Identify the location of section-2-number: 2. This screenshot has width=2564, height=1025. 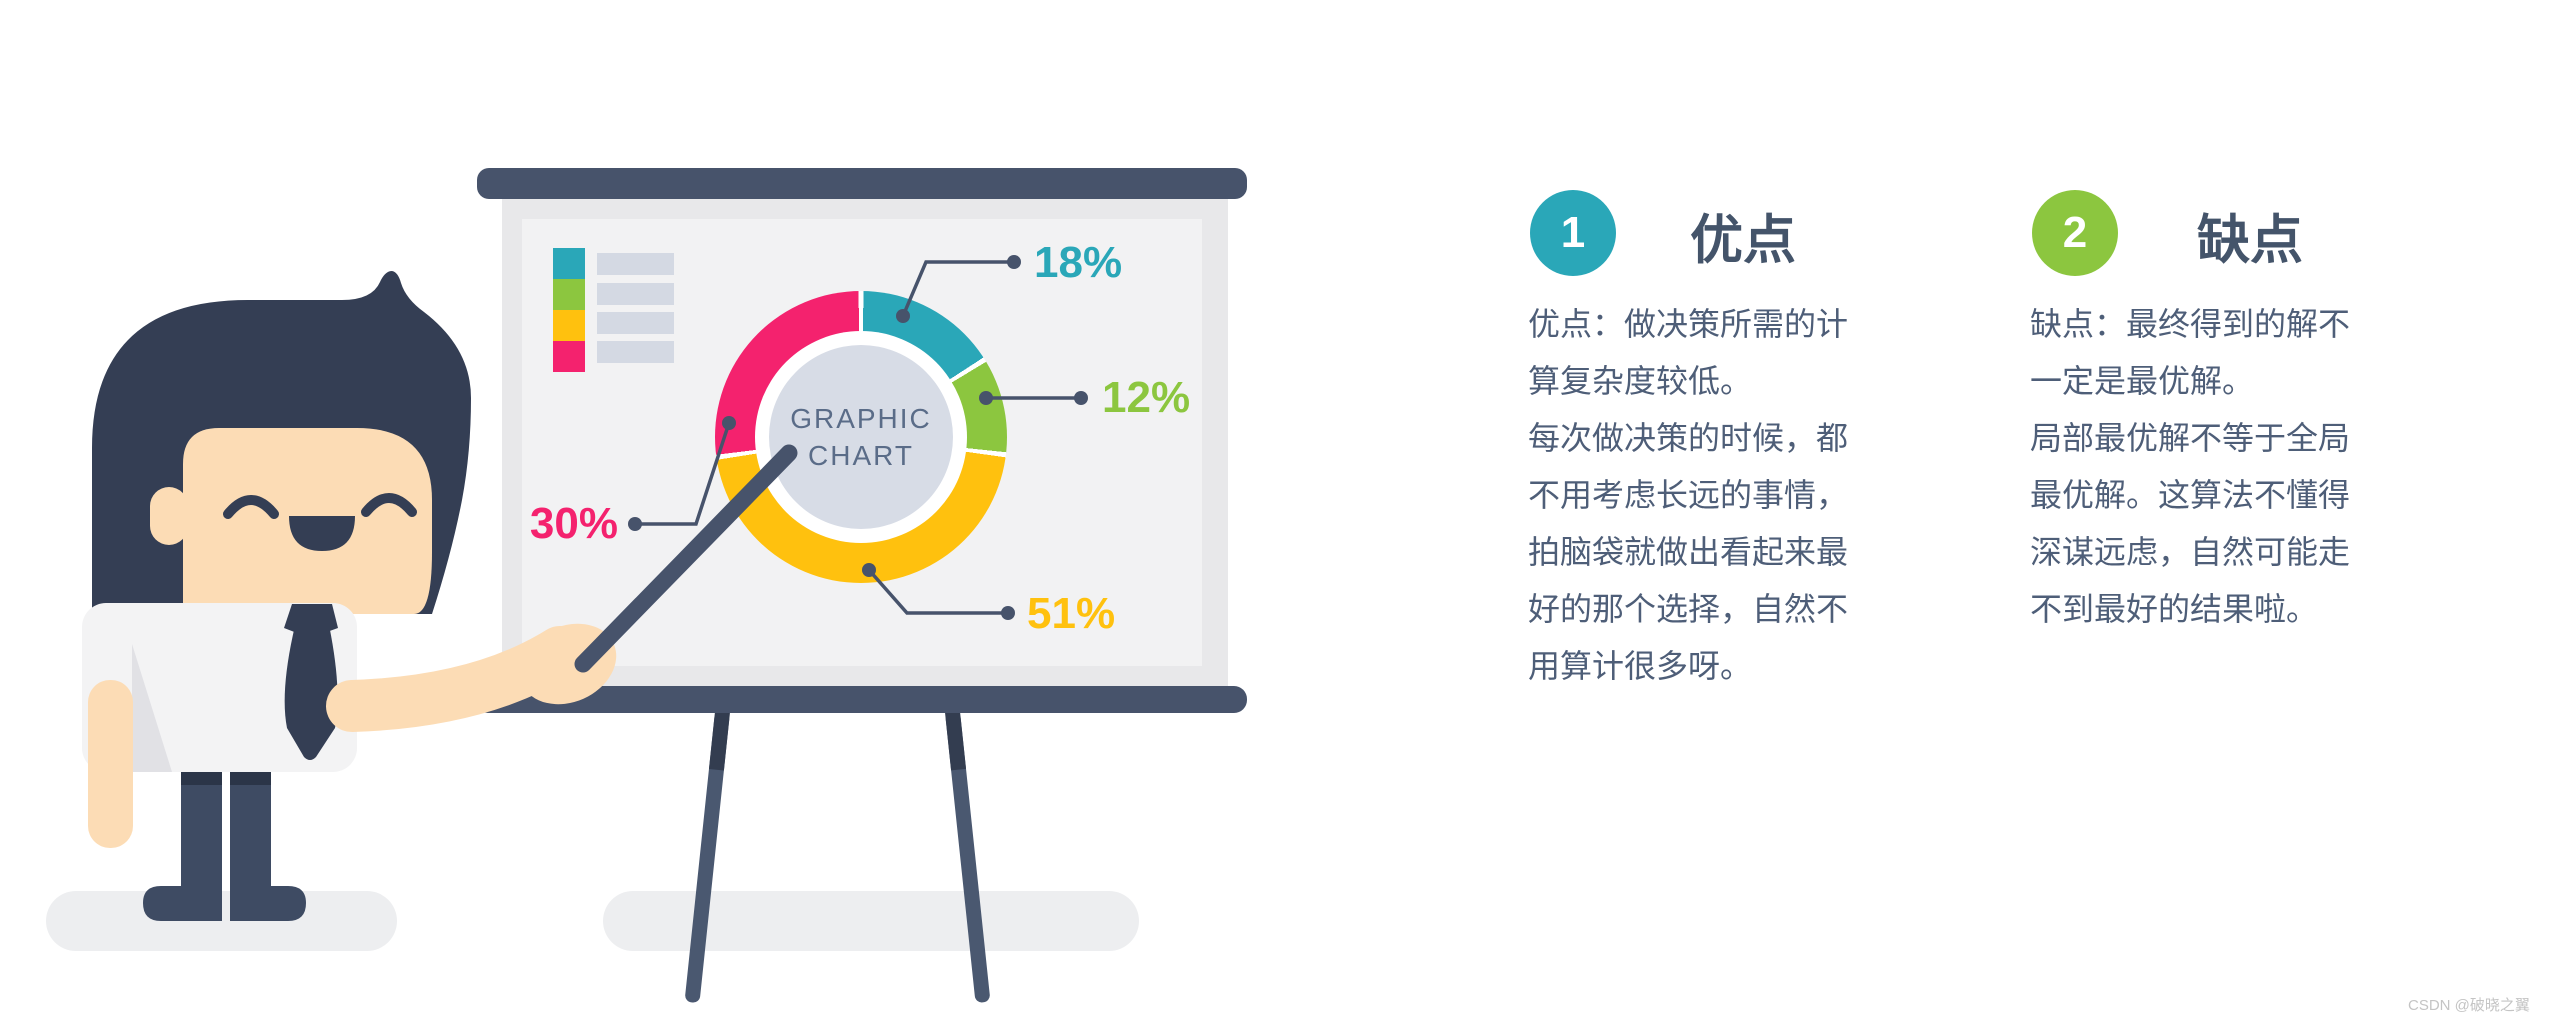
(2075, 232).